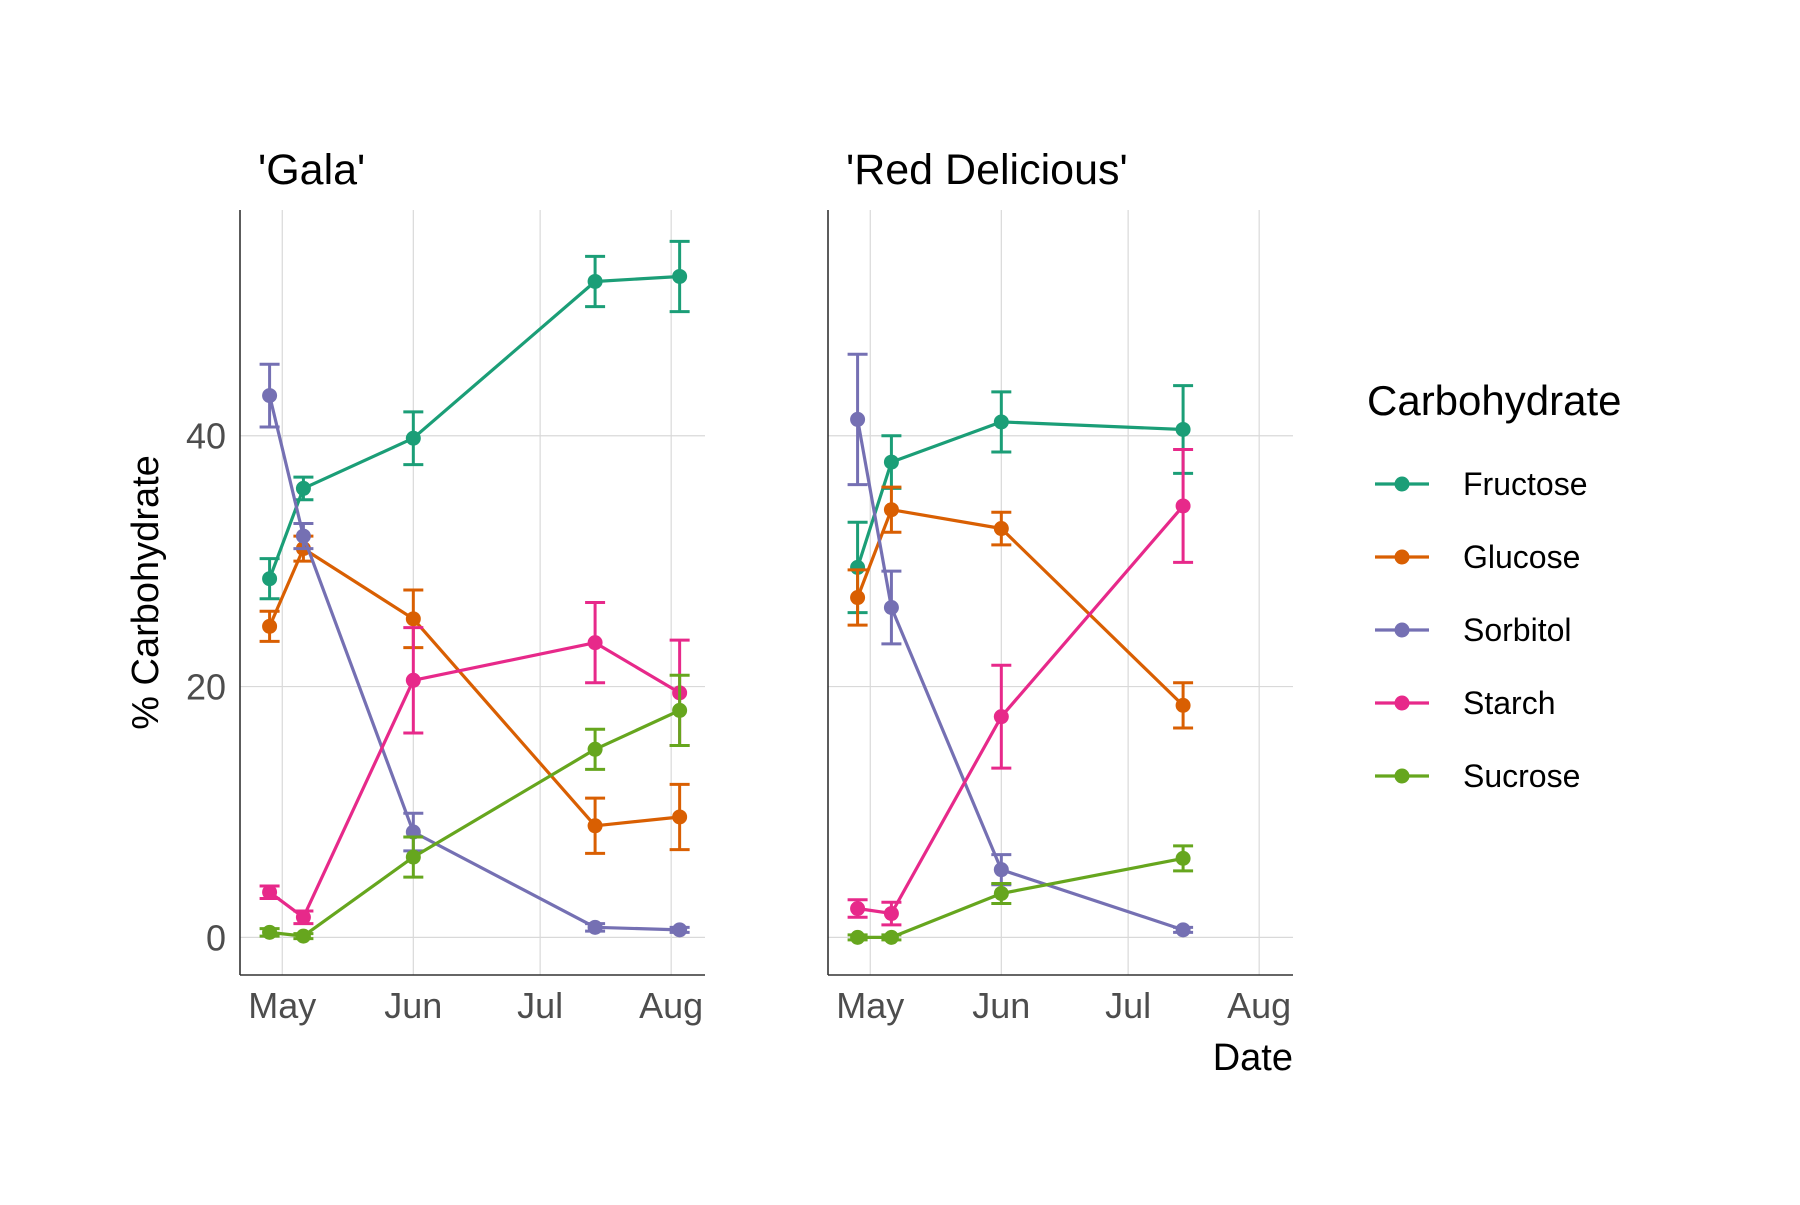  Describe the element at coordinates (1525, 484) in the screenshot. I see `legend-label-fructose: Fructose` at that location.